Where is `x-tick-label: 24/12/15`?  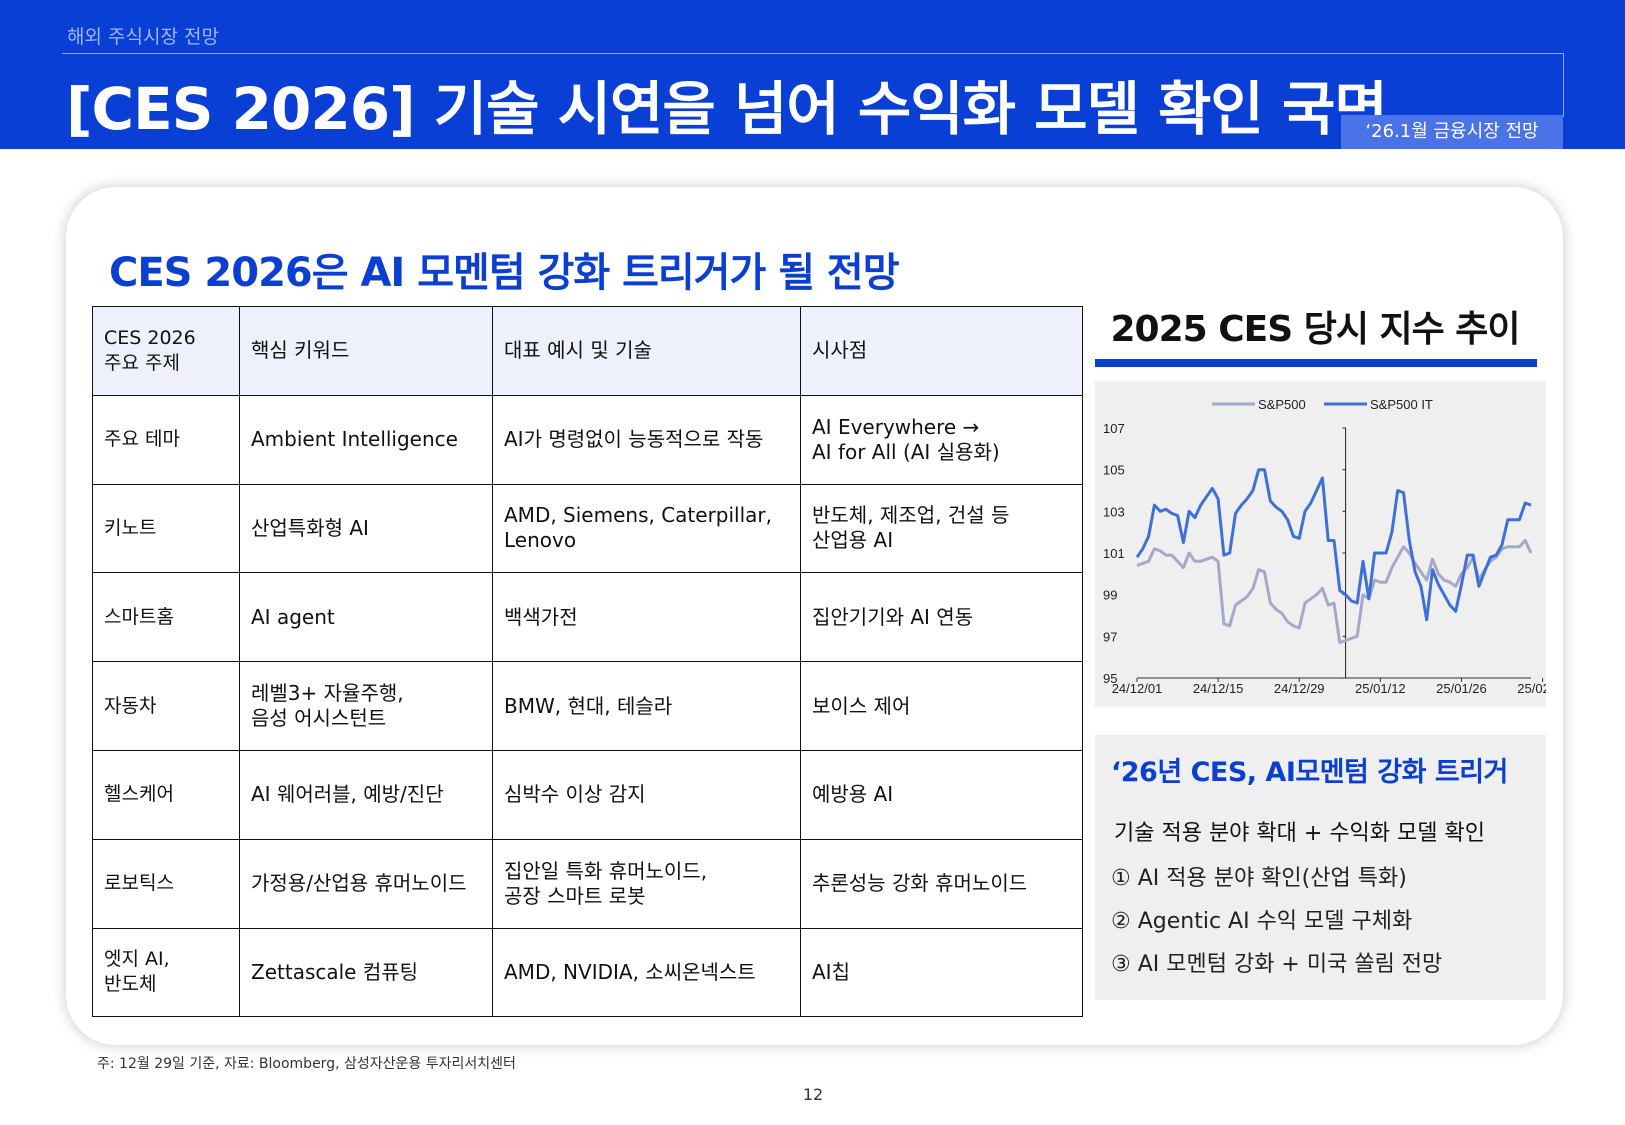 x-tick-label: 24/12/15 is located at coordinates (1218, 688).